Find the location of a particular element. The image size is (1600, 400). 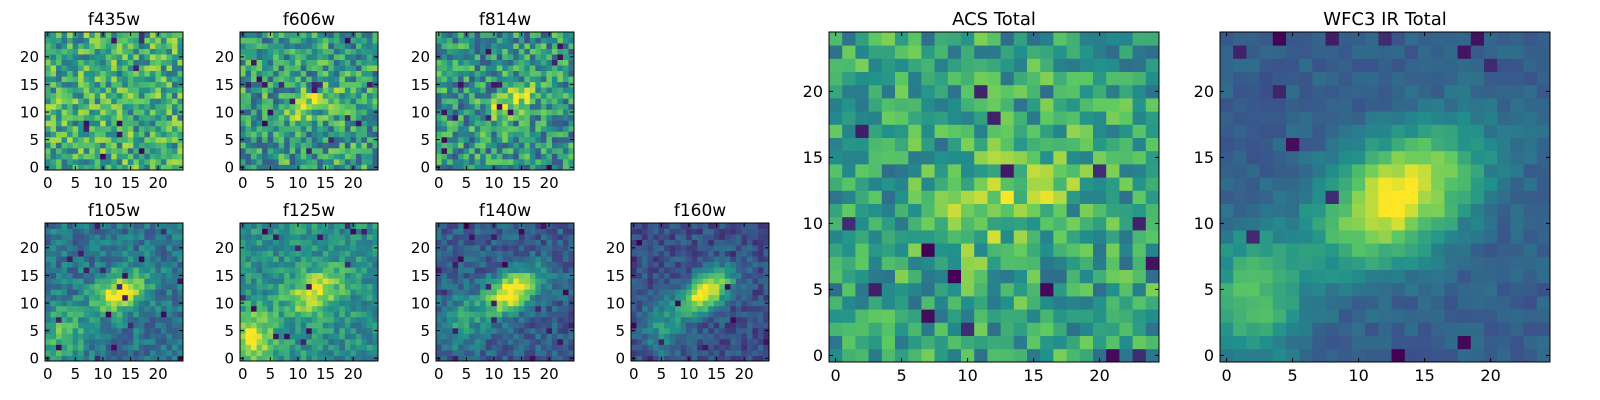

panel-title: f814w is located at coordinates (505, 20).